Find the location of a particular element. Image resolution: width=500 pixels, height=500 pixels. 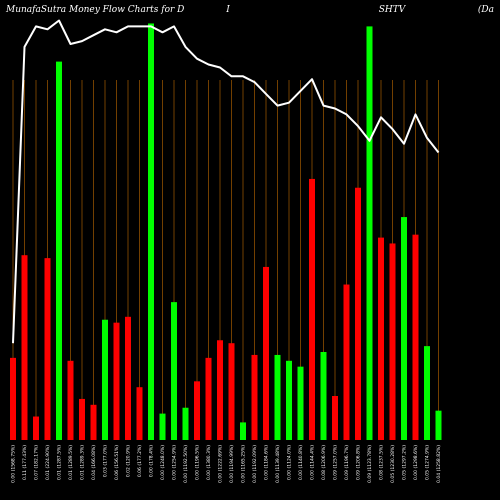

x-tick-label: 0.05 (1274.9%) is located at coordinates (428, 462).